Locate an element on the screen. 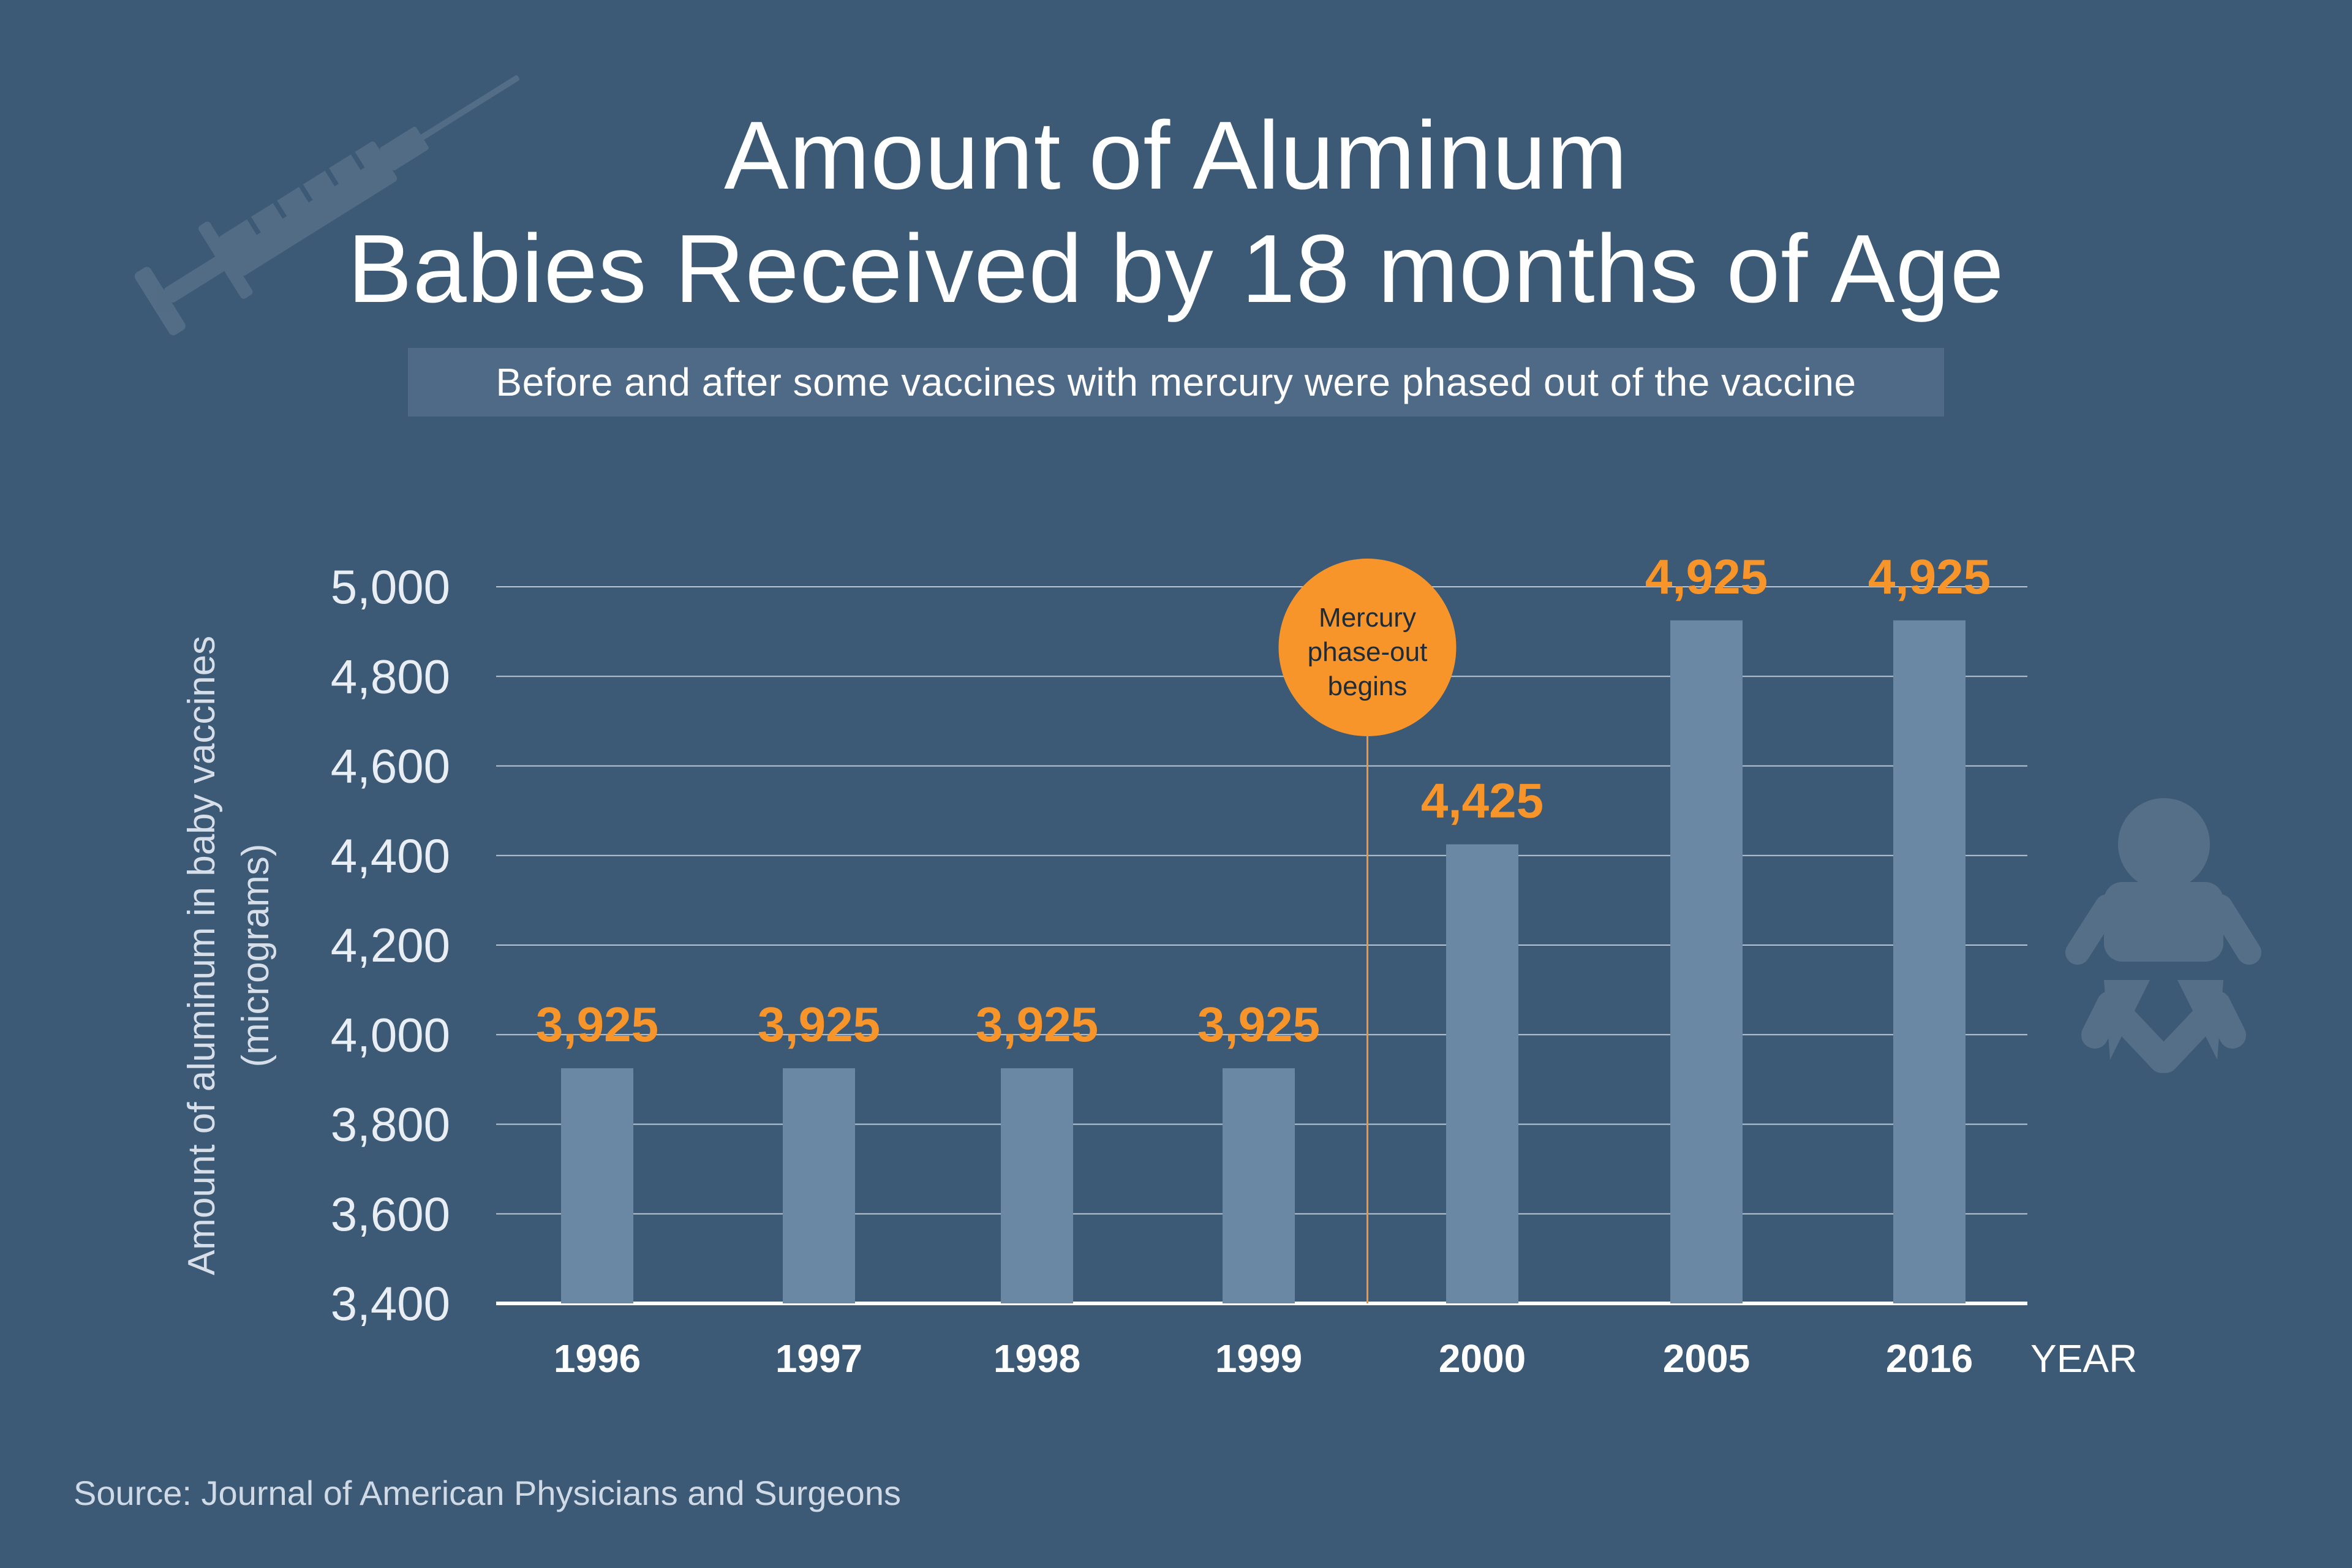  phase-out-marker-text: phase-out is located at coordinates (1368, 652).